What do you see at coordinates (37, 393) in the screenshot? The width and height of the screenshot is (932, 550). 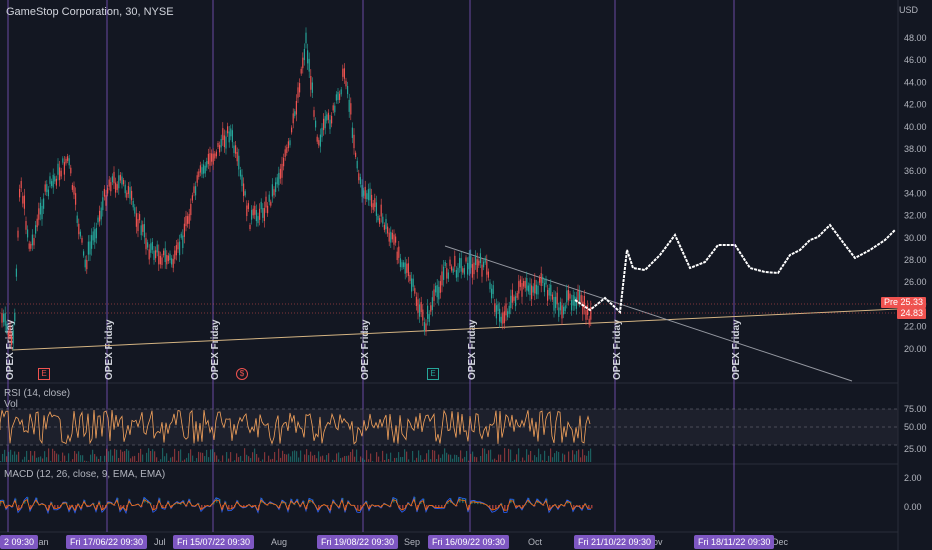 I see `rsi-label: RSI (14, close)` at bounding box center [37, 393].